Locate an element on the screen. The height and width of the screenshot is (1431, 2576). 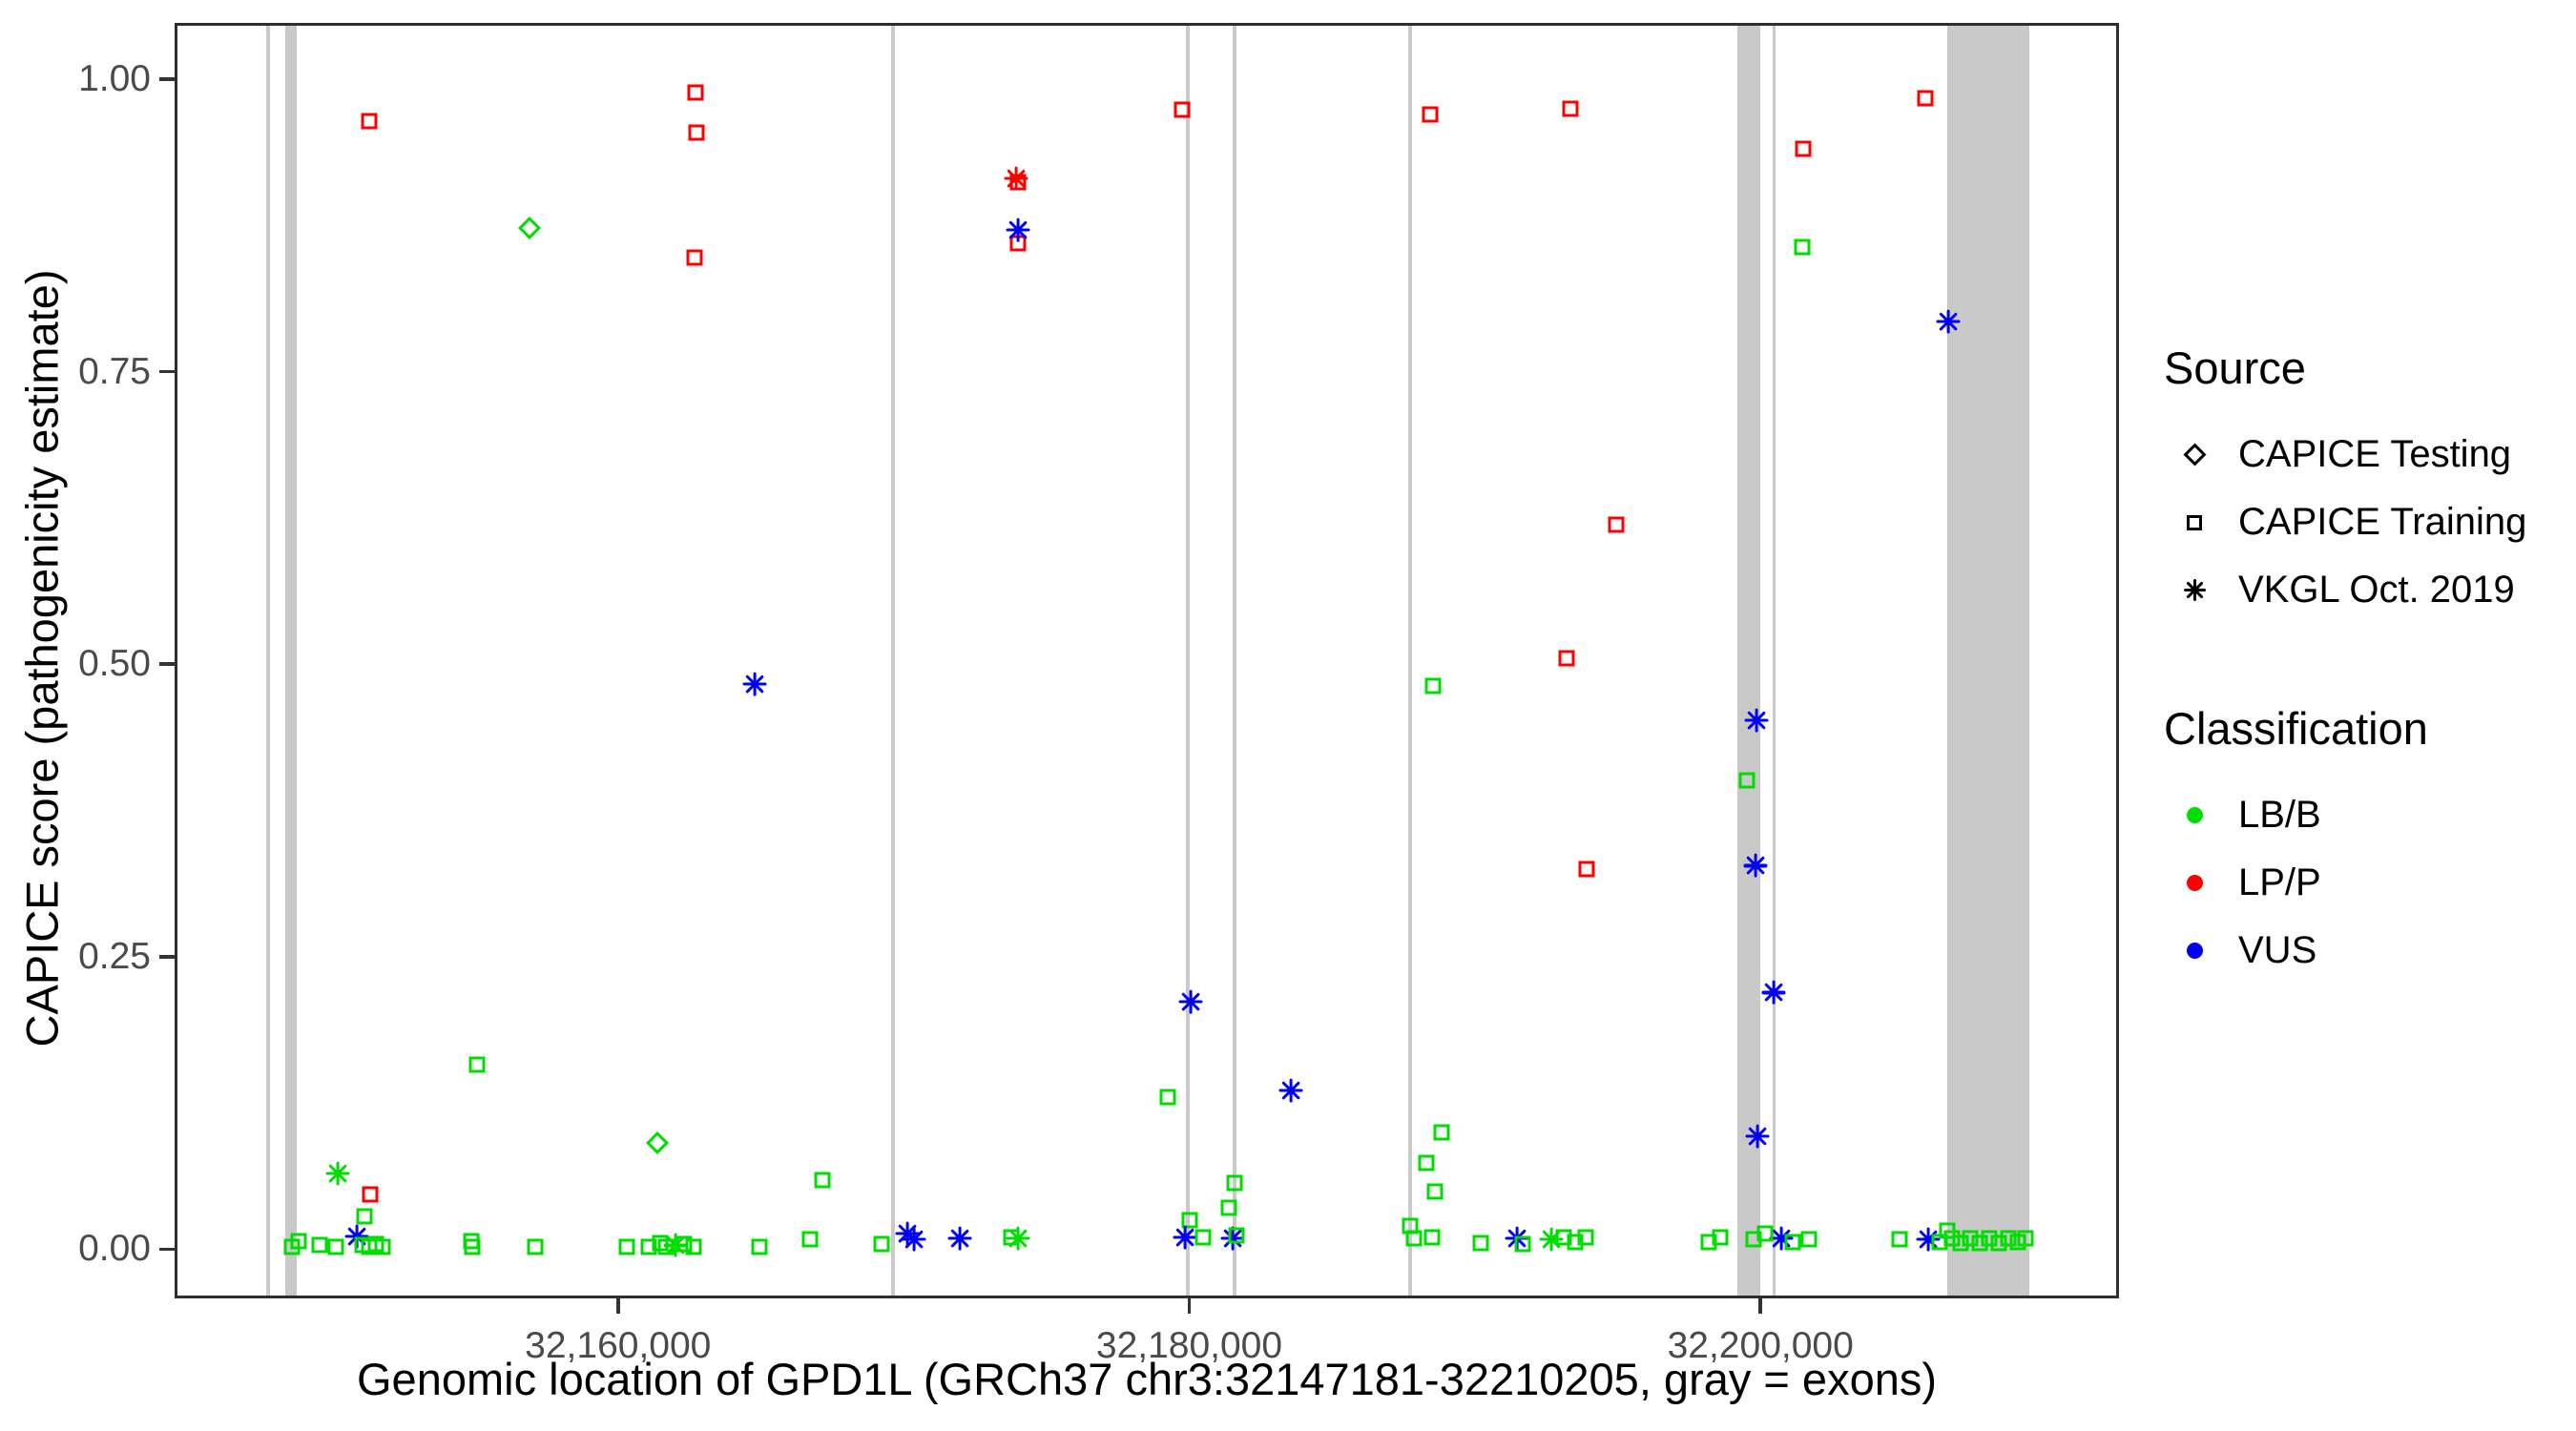
legend-item-vkgl: VKGL Oct. 2019 is located at coordinates (2369, 590).